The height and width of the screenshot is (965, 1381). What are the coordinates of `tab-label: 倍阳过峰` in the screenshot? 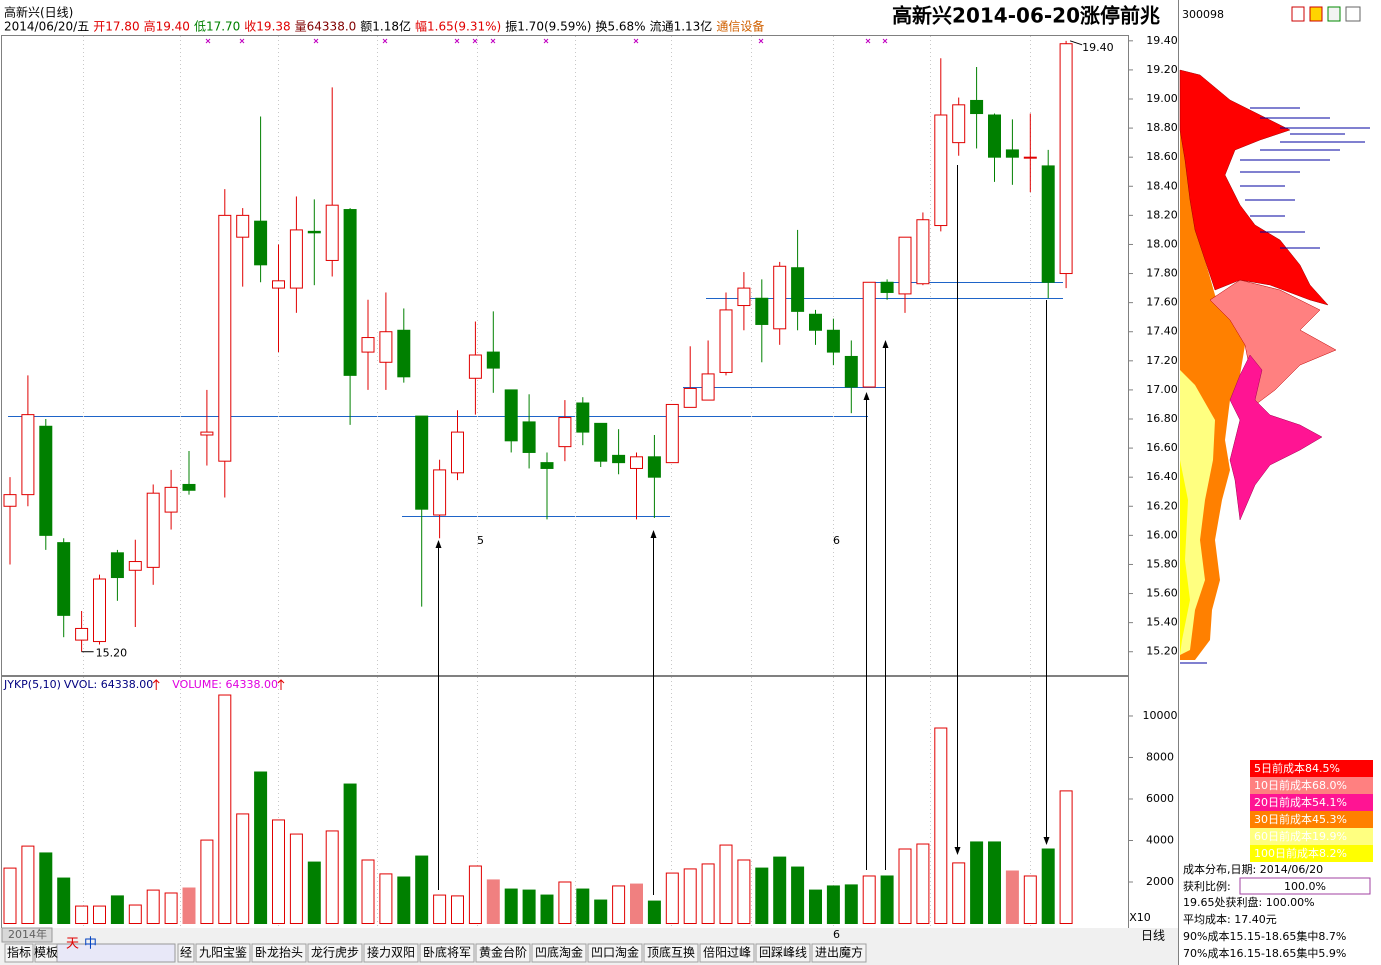 It's located at (727, 952).